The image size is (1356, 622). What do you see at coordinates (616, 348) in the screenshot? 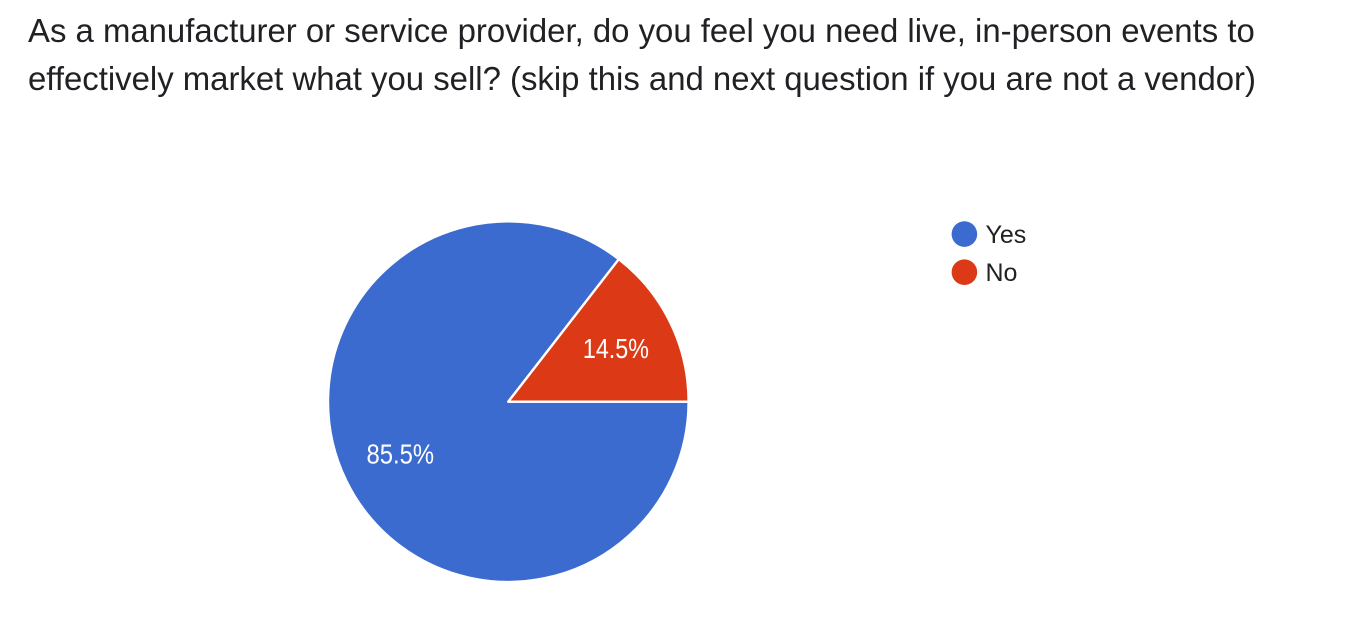
I see `svg-text: 14.5%` at bounding box center [616, 348].